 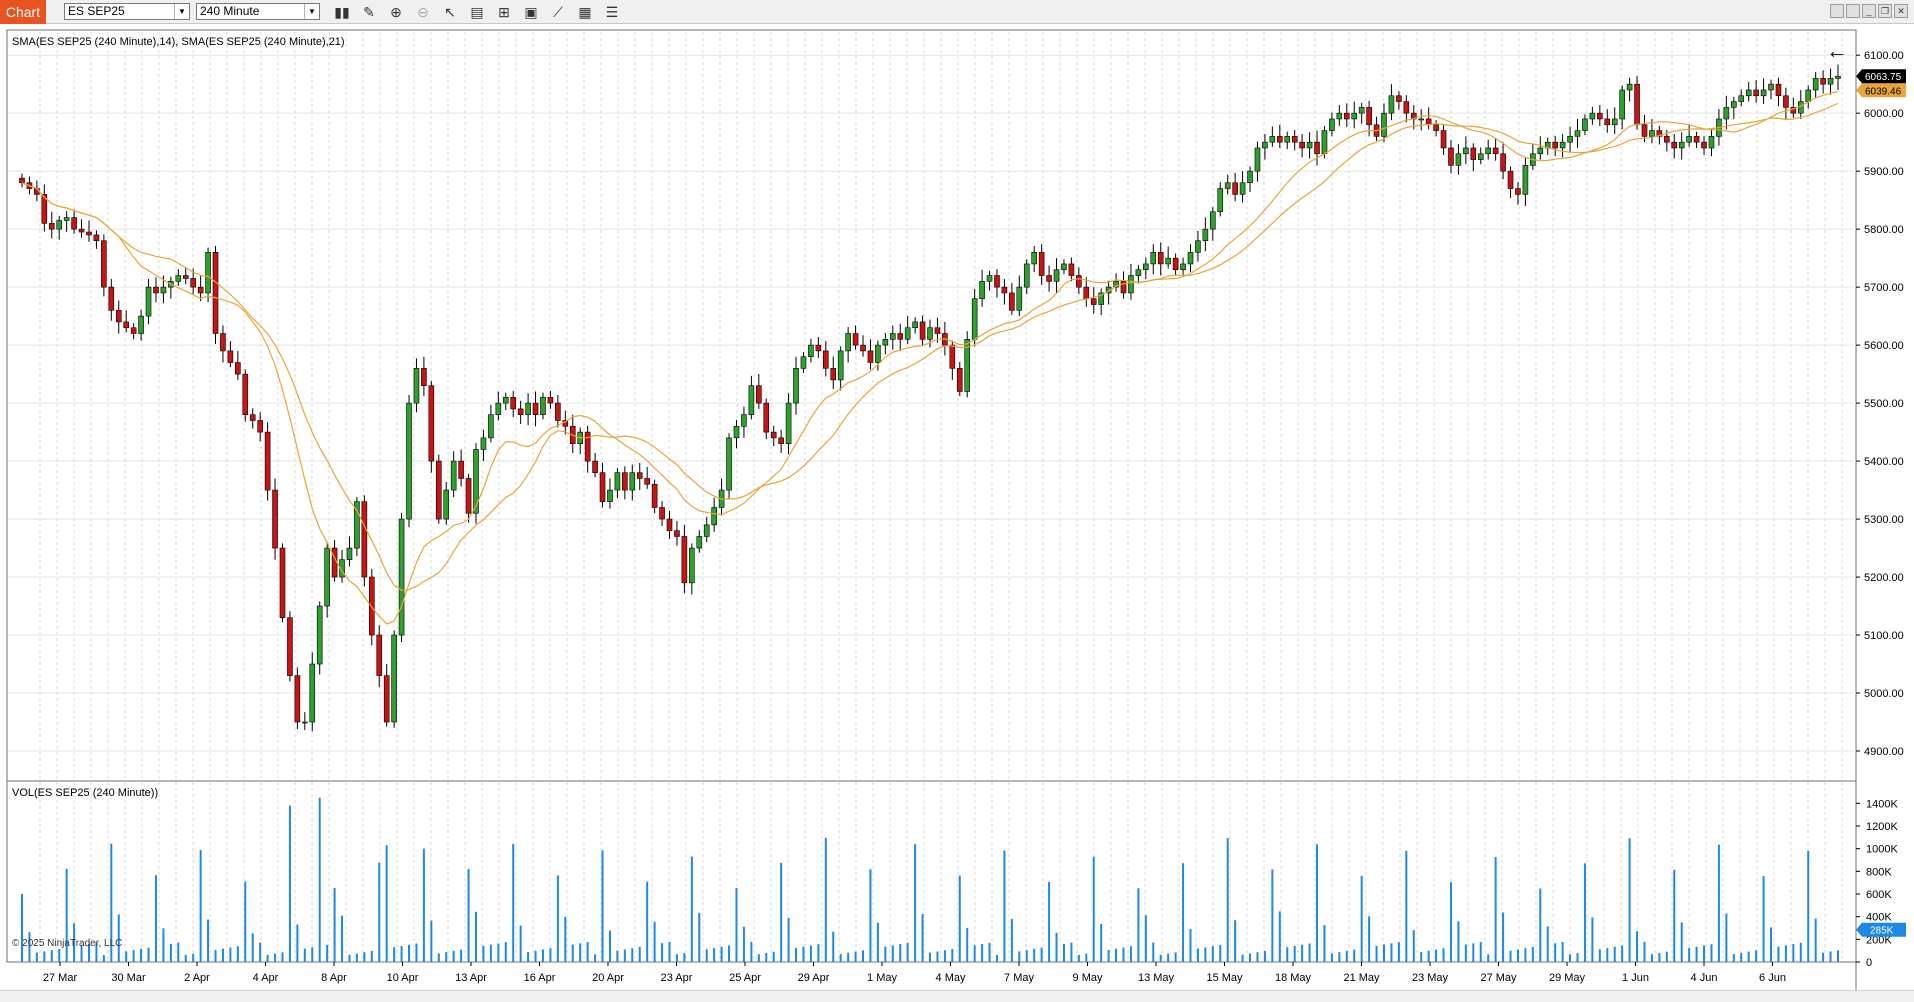 What do you see at coordinates (1498, 978) in the screenshot?
I see `x-axis-label: 27 May` at bounding box center [1498, 978].